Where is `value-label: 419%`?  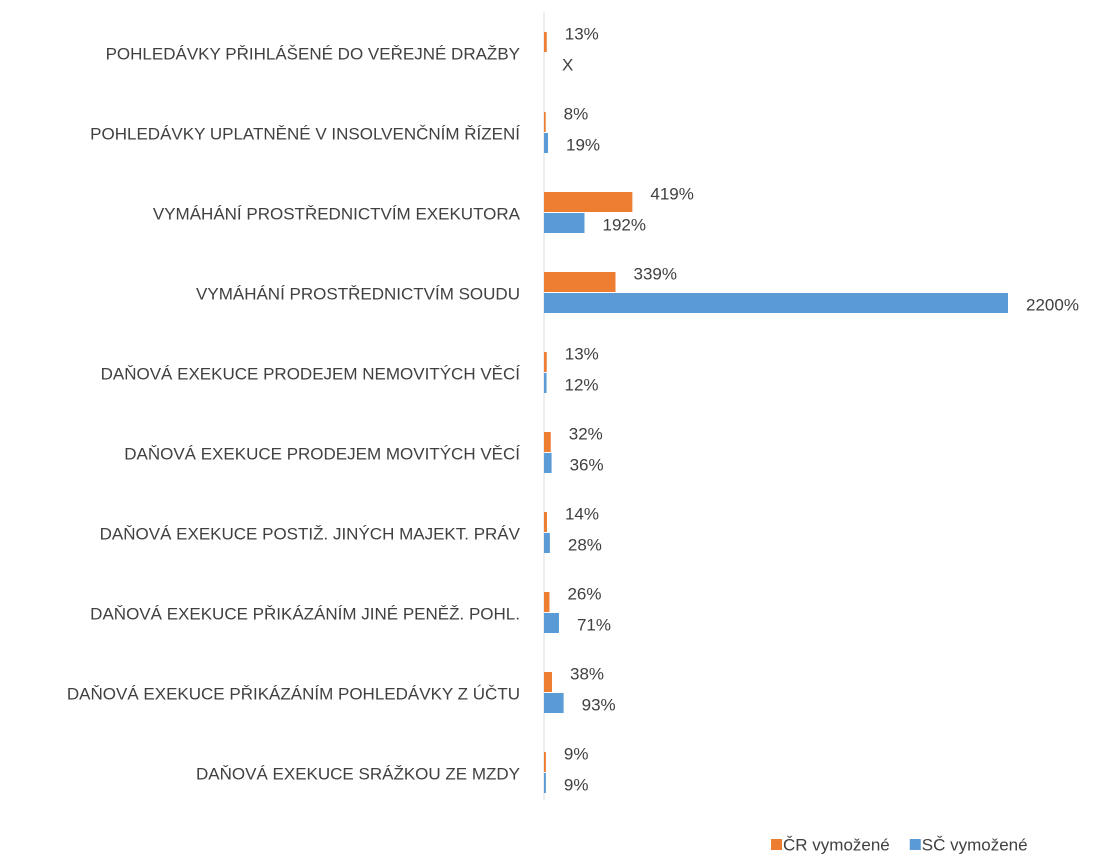 value-label: 419% is located at coordinates (671, 193).